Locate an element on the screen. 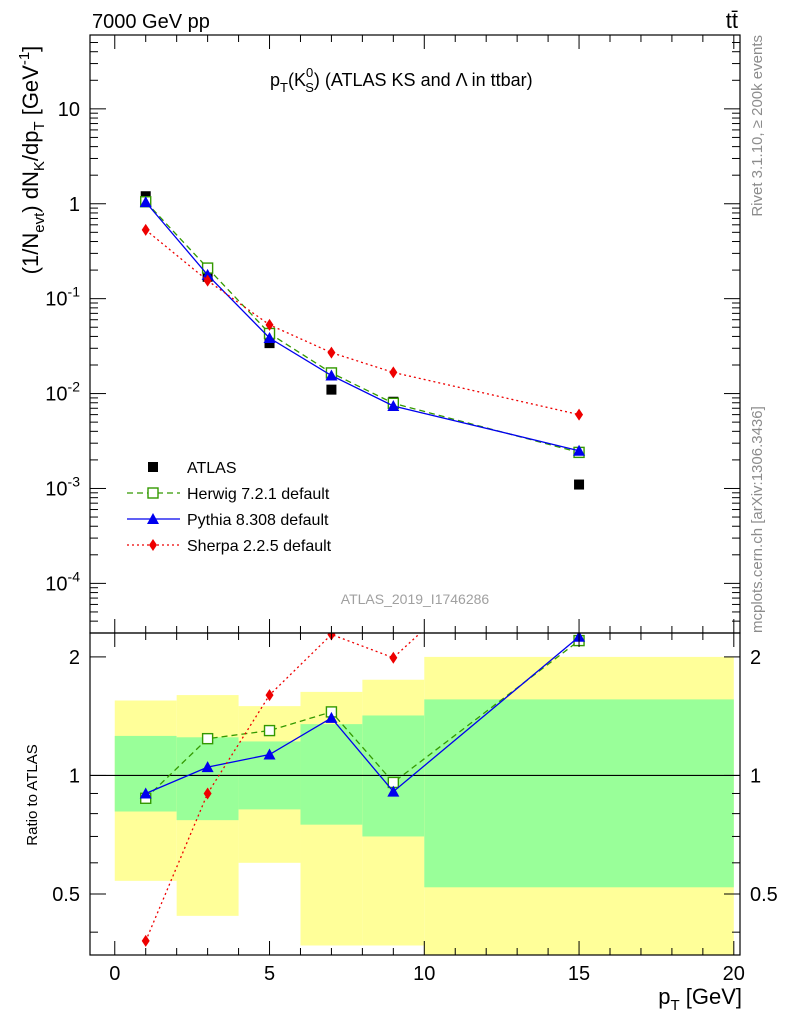 This screenshot has height=1029, width=786. ratio-y-tick-label-1: 1 is located at coordinates (74, 776).